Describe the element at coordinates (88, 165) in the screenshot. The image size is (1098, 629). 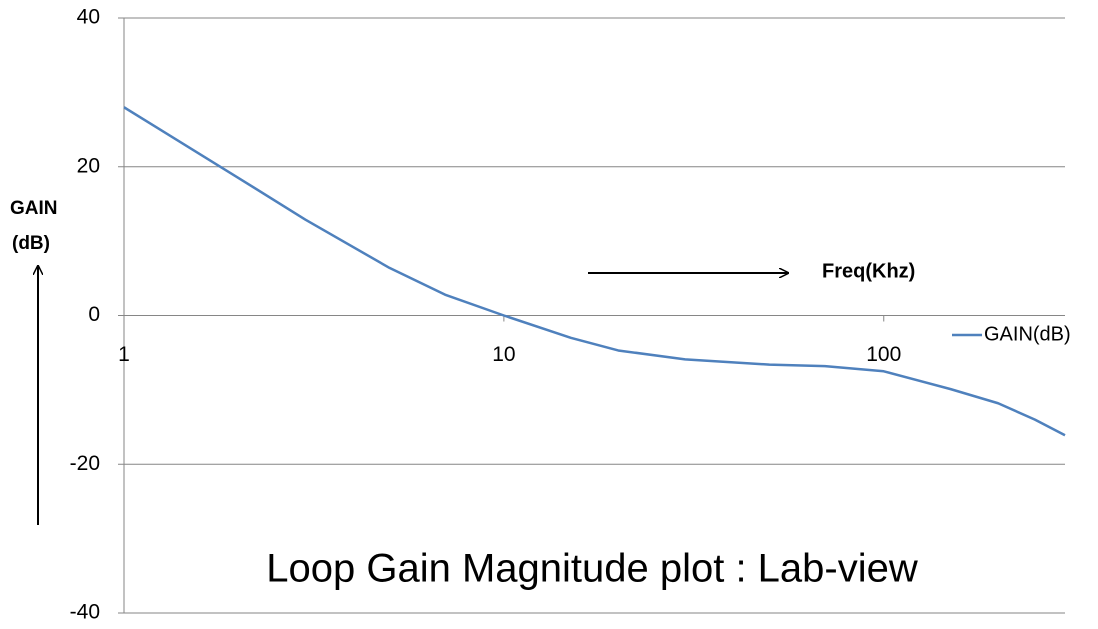
I see `y-tick-label: 20` at that location.